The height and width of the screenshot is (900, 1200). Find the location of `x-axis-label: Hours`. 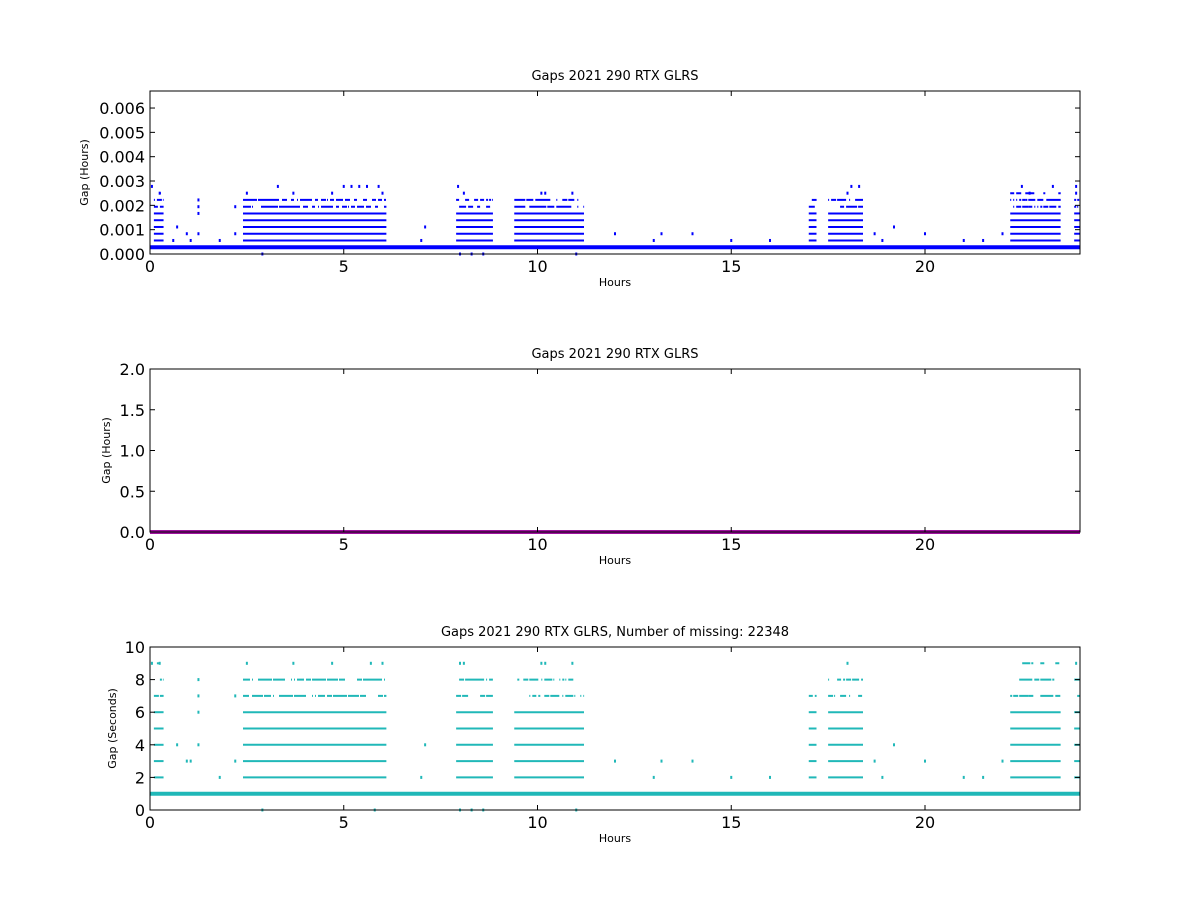

x-axis-label: Hours is located at coordinates (615, 838).